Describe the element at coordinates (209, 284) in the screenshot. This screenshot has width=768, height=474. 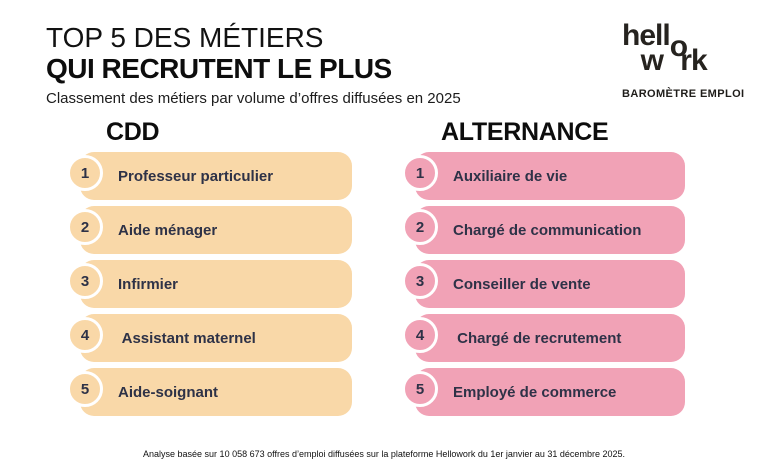
I see `ranking-row: 3 Infirmier` at that location.